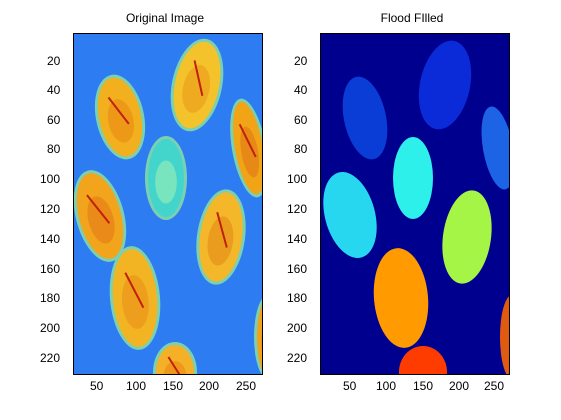 The height and width of the screenshot is (420, 561). I want to click on panel-title-flood: Flood FIlled, so click(412, 18).